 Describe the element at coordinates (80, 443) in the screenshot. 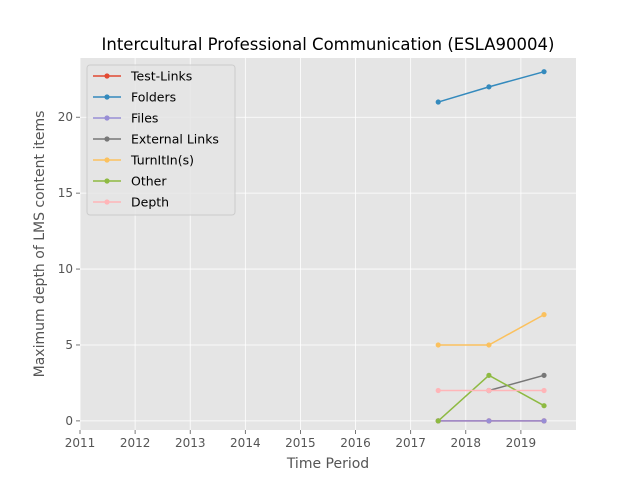

I see `x-tick-label: 2011` at that location.